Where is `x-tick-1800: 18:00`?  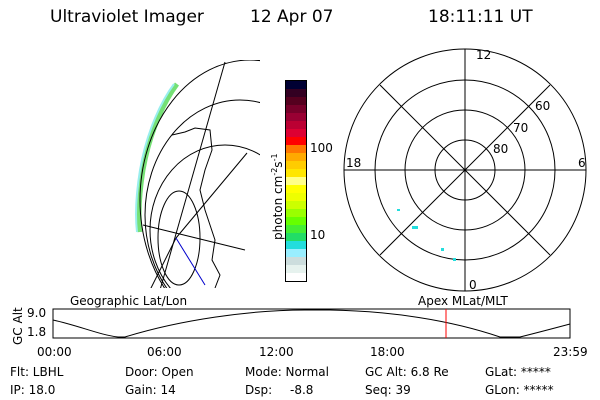
x-tick-1800: 18:00 is located at coordinates (387, 352).